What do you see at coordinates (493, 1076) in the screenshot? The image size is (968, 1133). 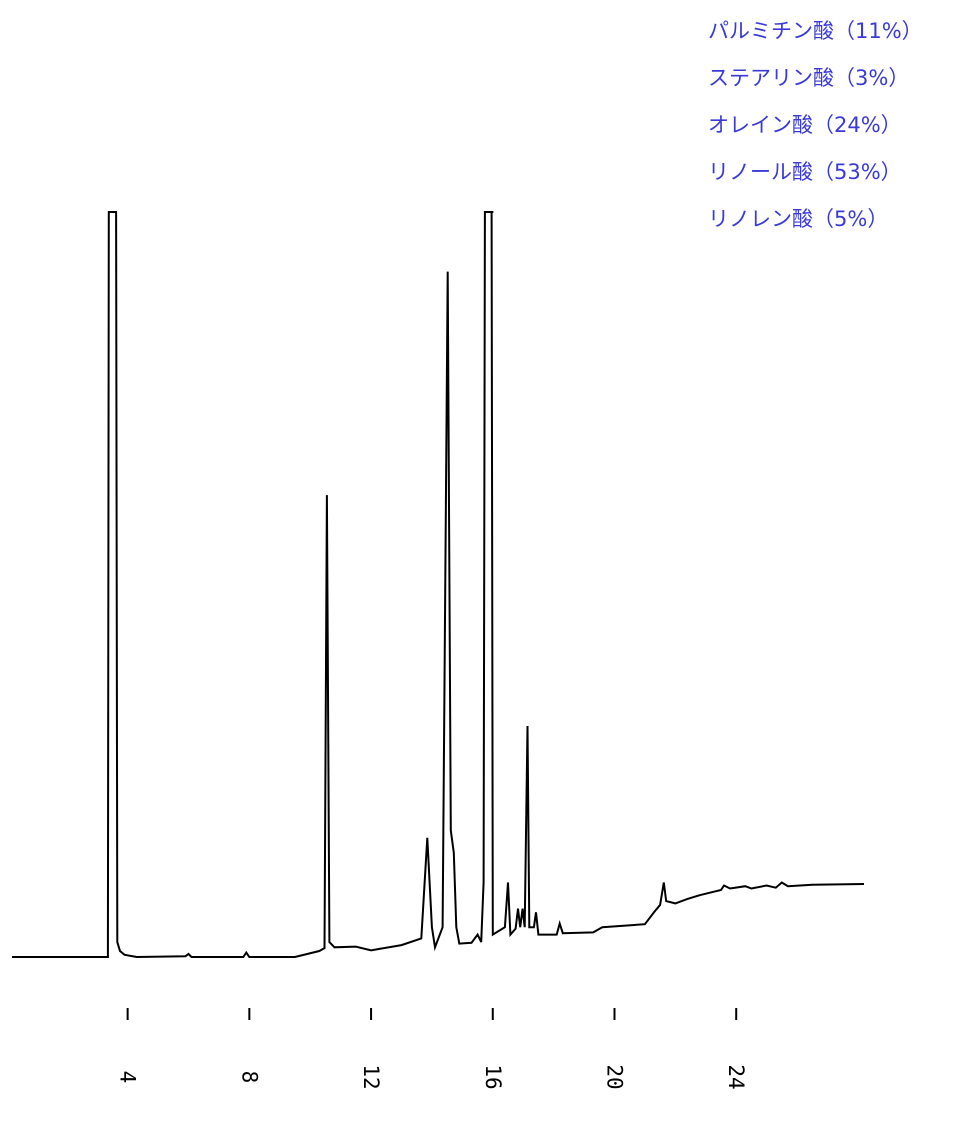 I see `x-tick-label: 16` at bounding box center [493, 1076].